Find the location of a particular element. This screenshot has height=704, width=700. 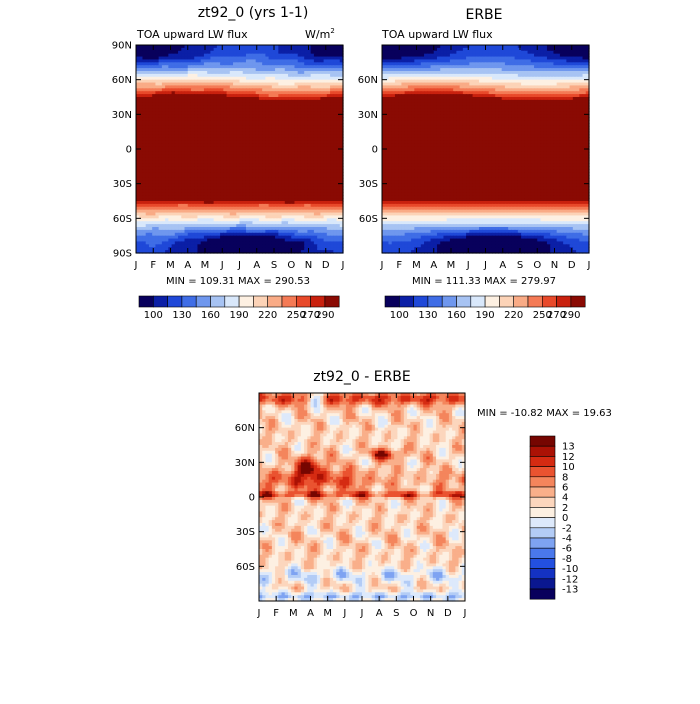

model-xlabel: O is located at coordinates (291, 265).